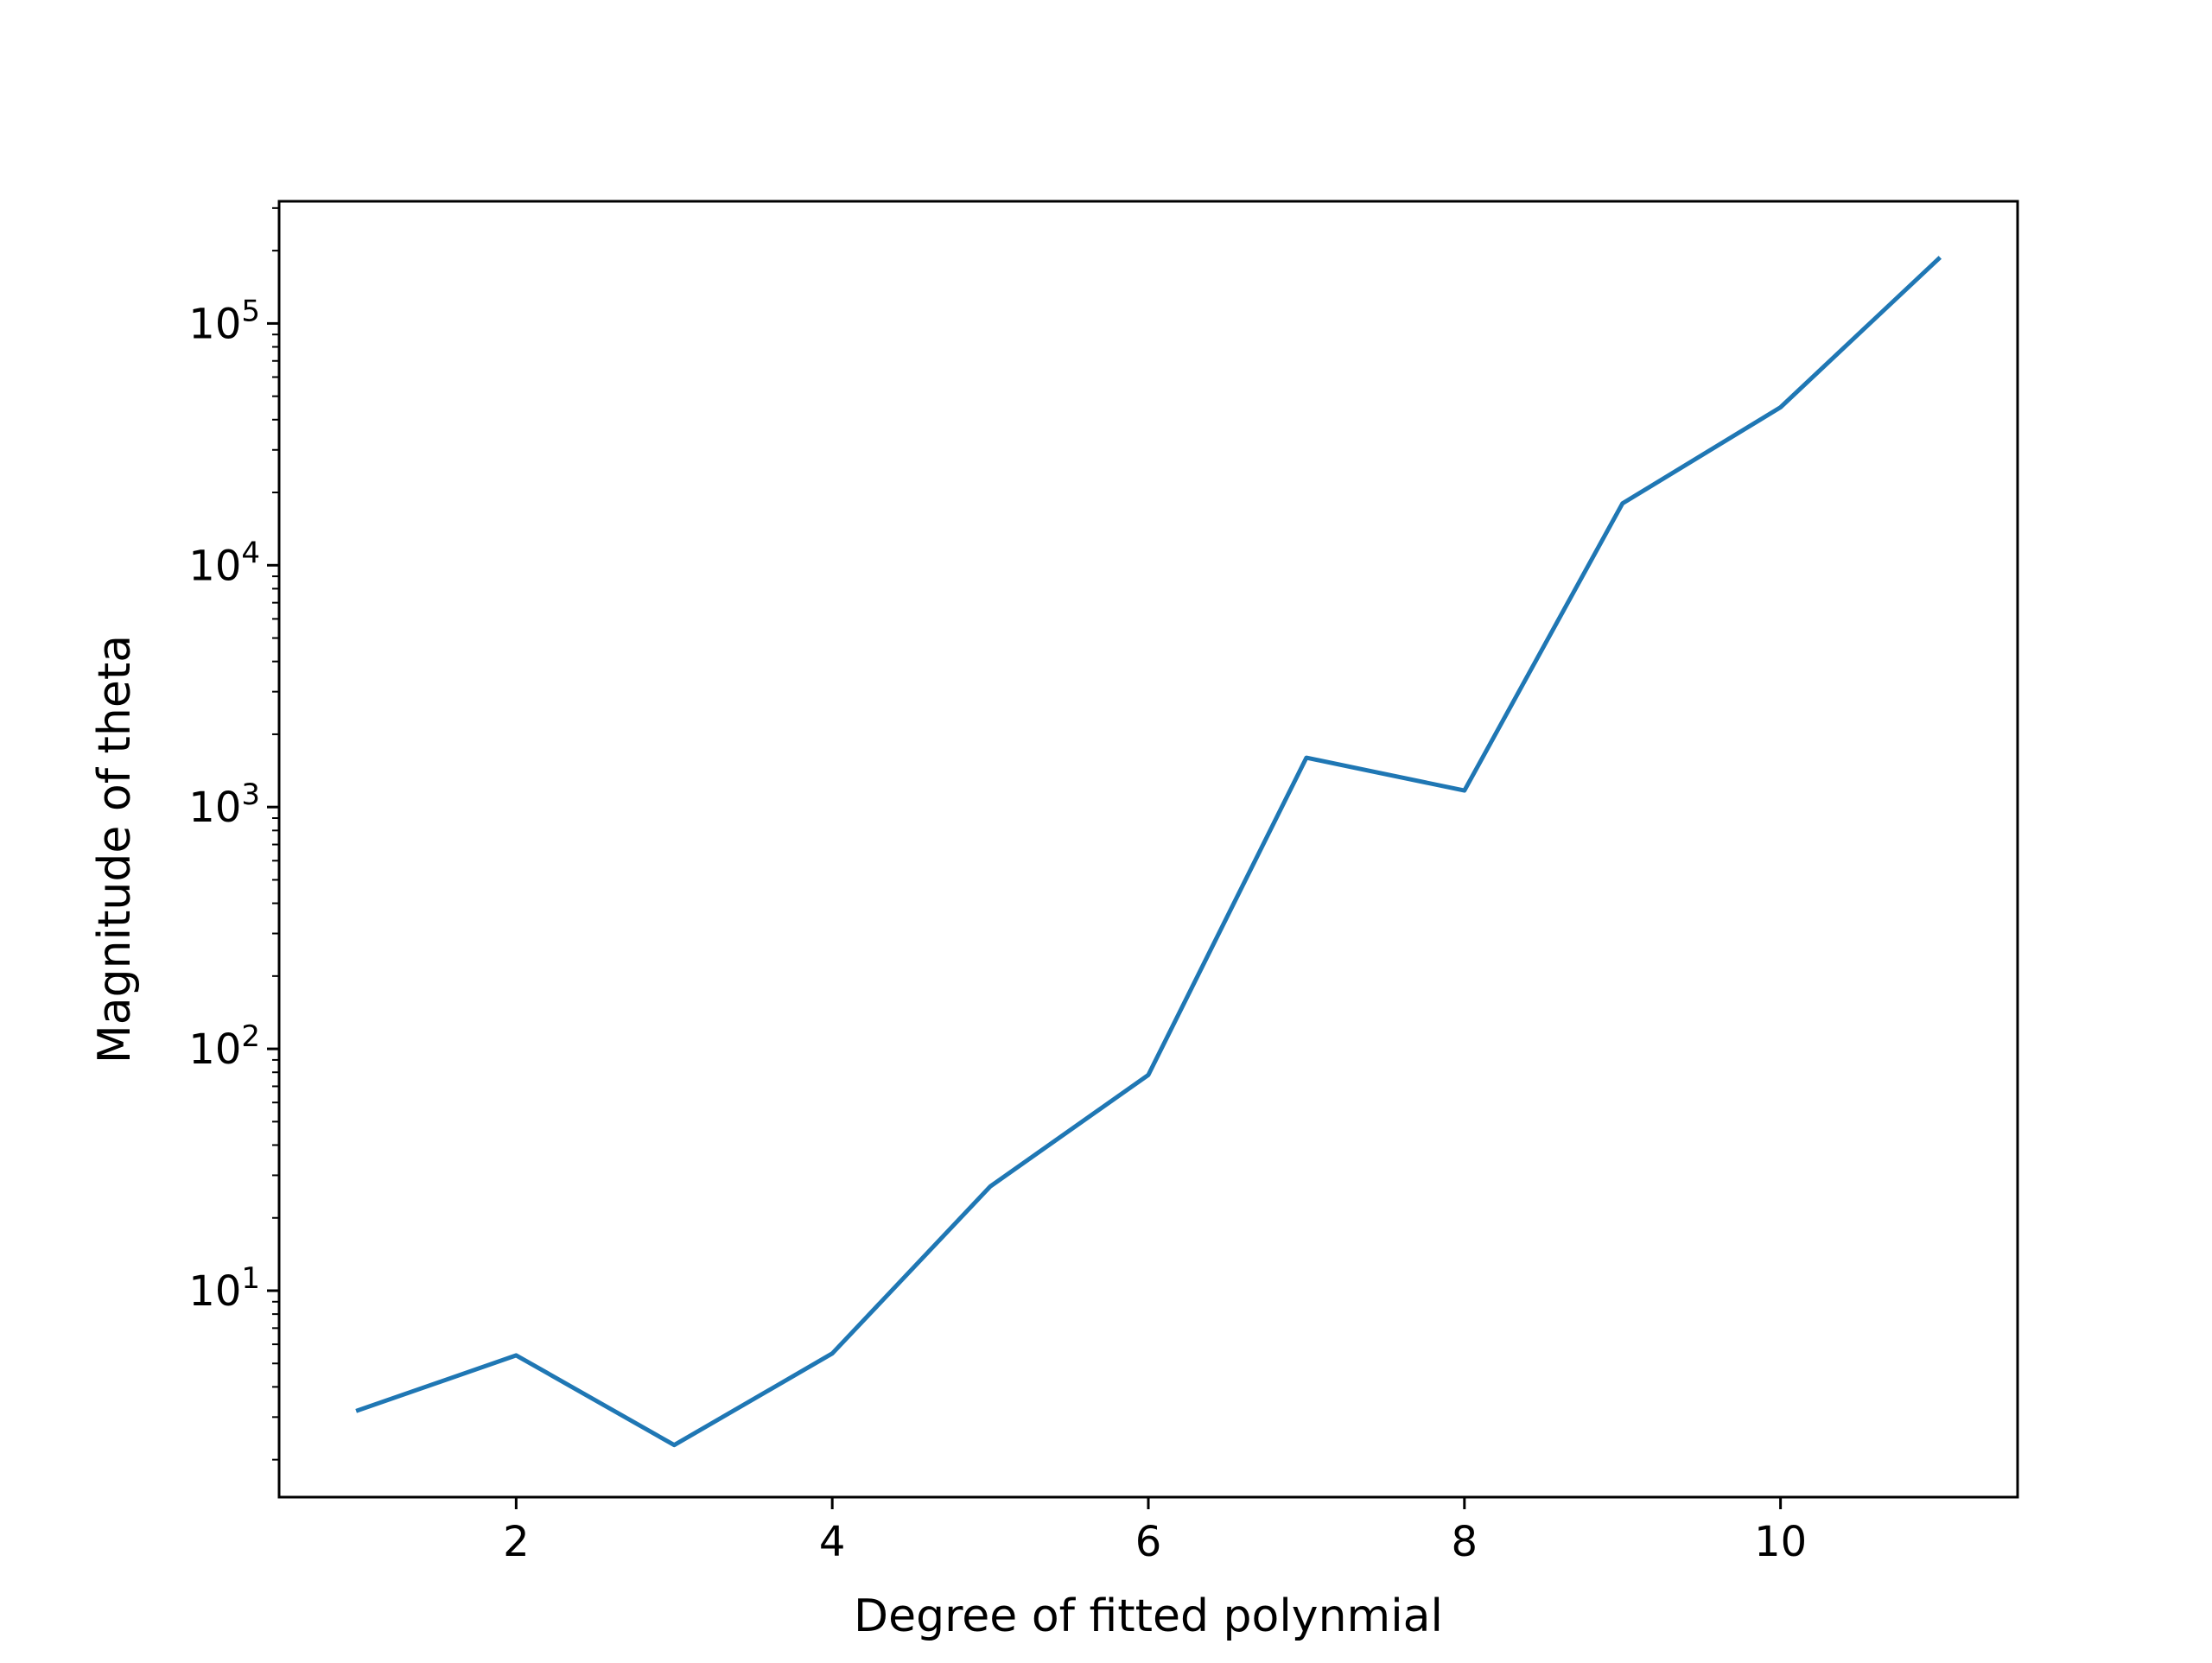 This screenshot has height=1663, width=2212. I want to click on y-tick-label: 10⁵, so click(224, 321).